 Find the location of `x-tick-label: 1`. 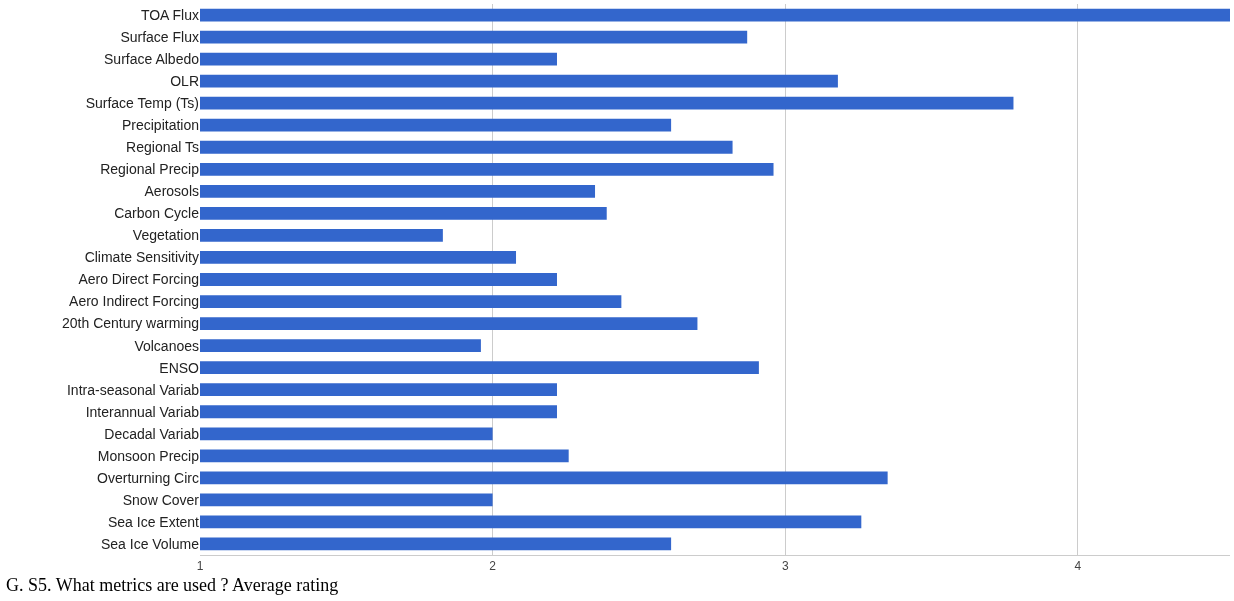

x-tick-label: 1 is located at coordinates (200, 566).